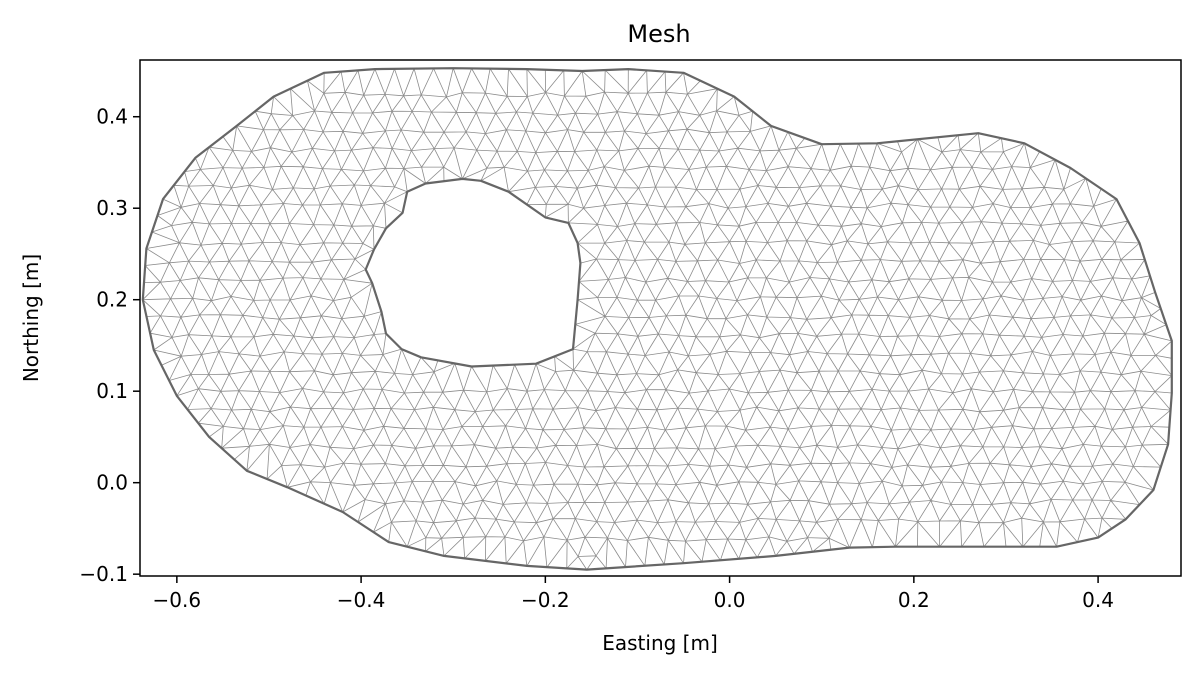  What do you see at coordinates (473, 272) in the screenshot?
I see `inner-boundary` at bounding box center [473, 272].